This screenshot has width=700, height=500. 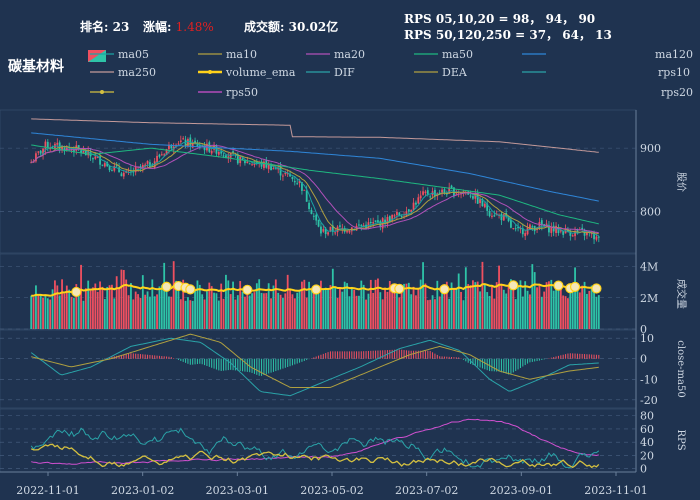 I want to click on legend-label-ma20: ma20, so click(x=349, y=54).